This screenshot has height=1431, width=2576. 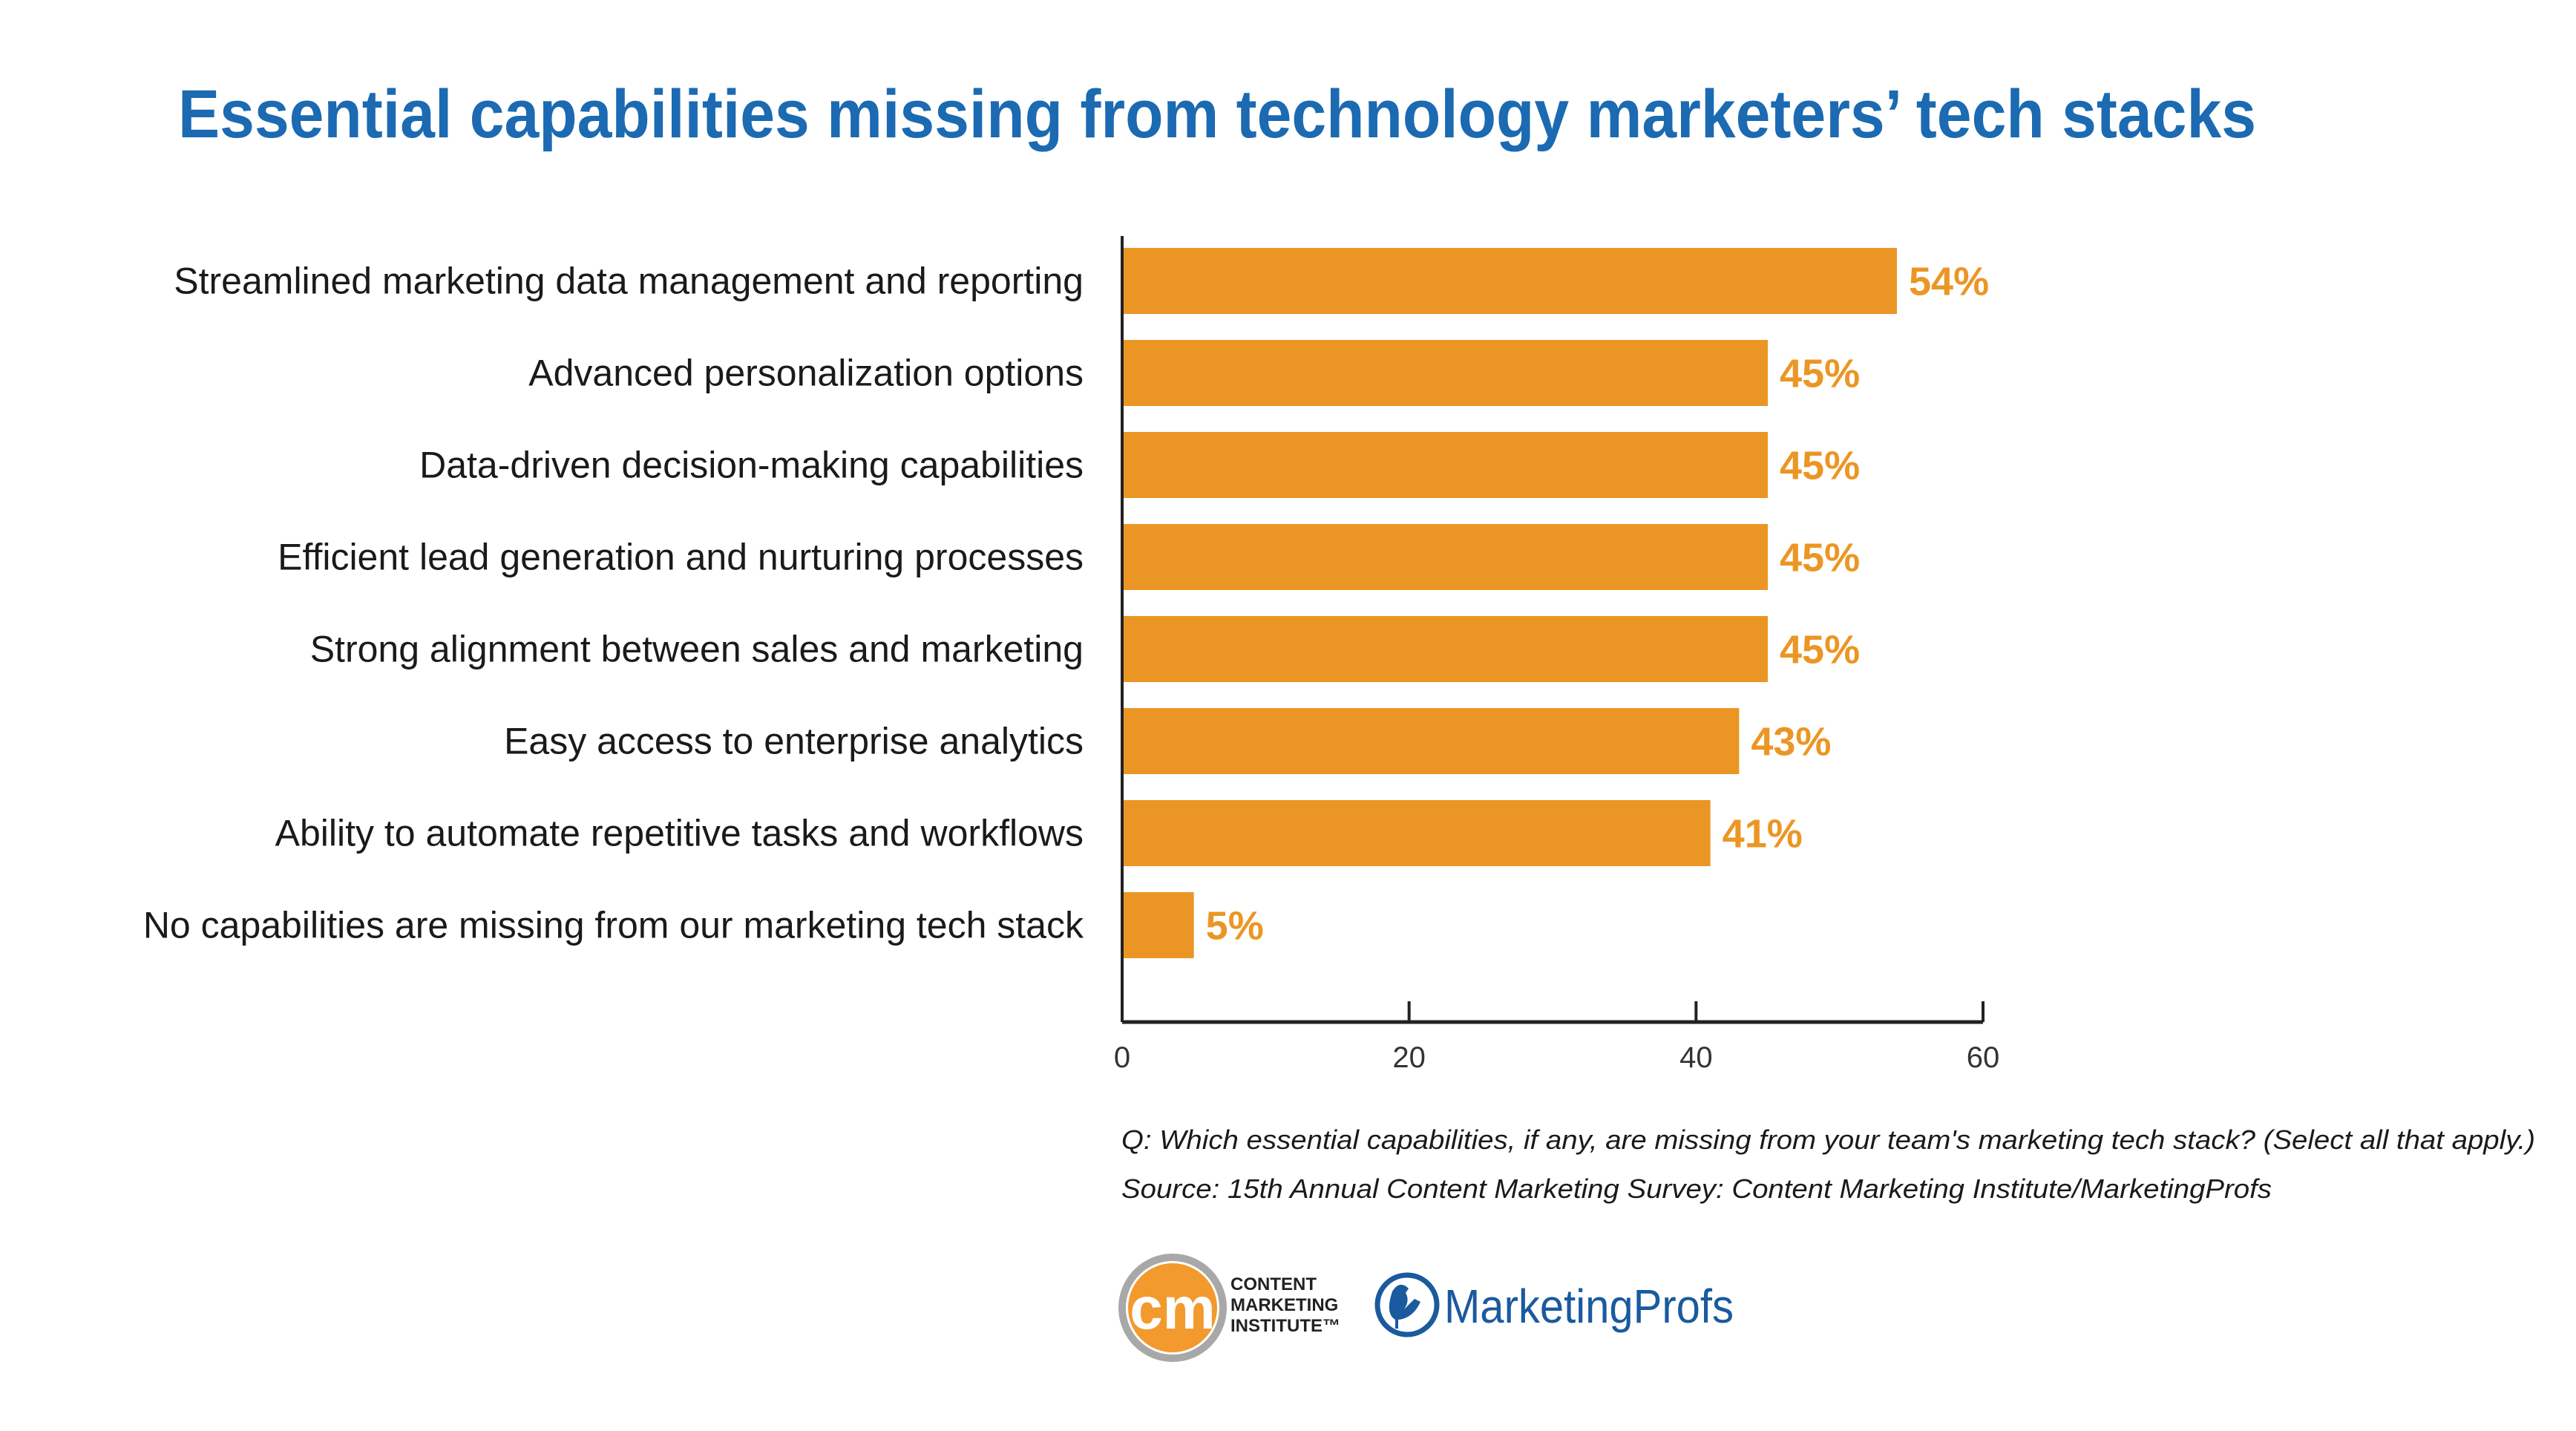 I want to click on marketingprofs-wordmark: MarketingProfs, so click(x=1589, y=1306).